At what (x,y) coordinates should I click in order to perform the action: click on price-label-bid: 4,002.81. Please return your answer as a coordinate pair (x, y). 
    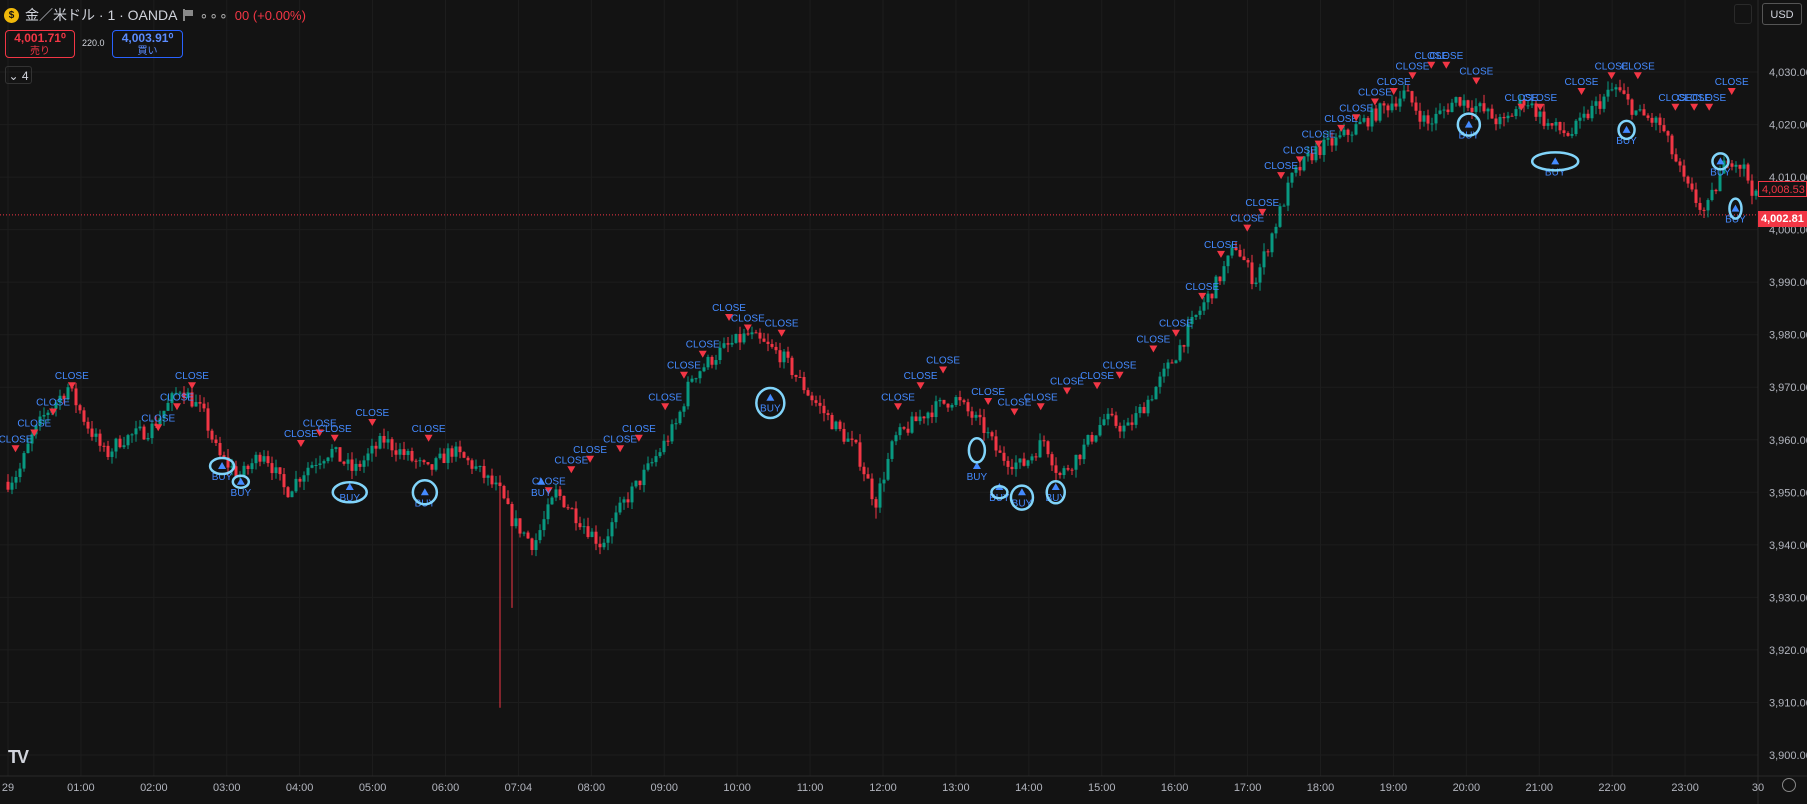
    Looking at the image, I should click on (1782, 219).